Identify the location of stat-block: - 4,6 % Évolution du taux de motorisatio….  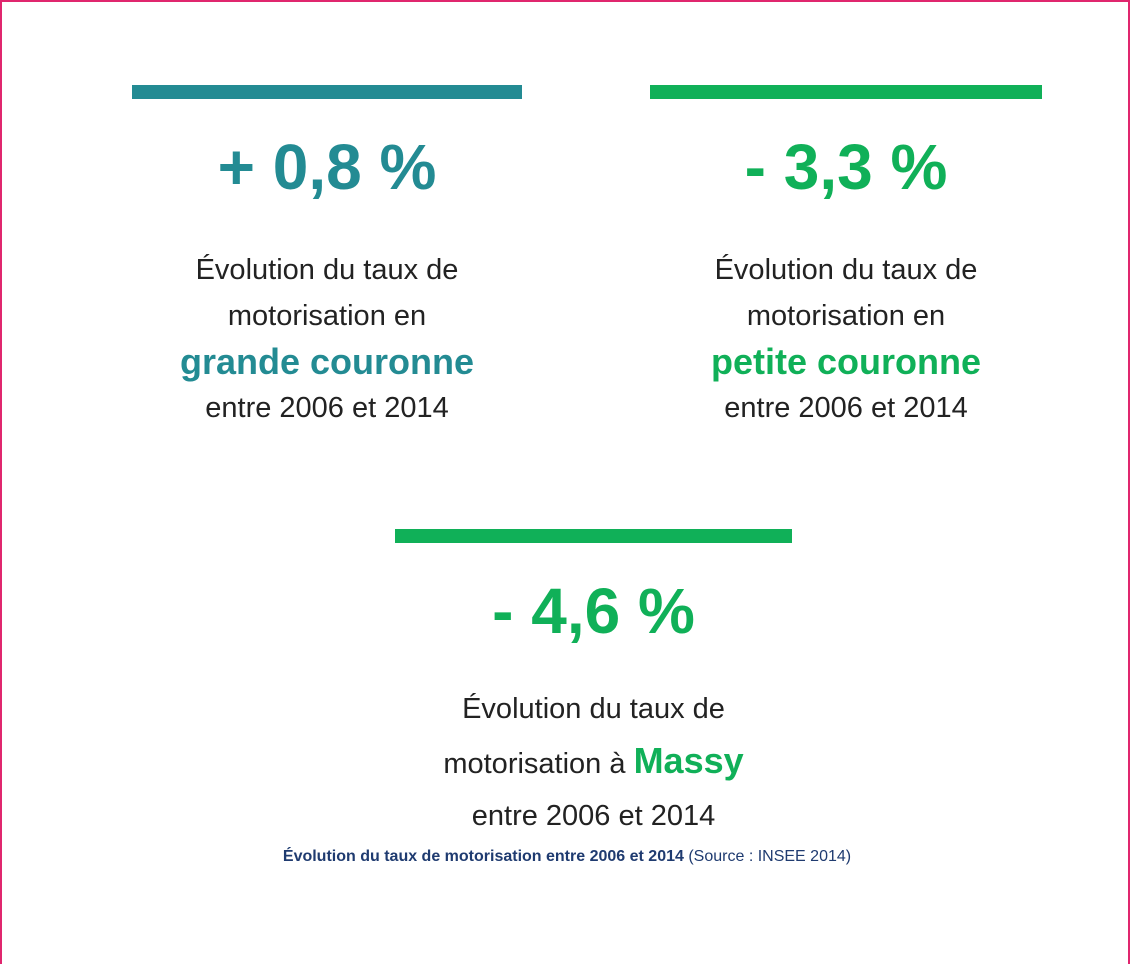
(593, 685).